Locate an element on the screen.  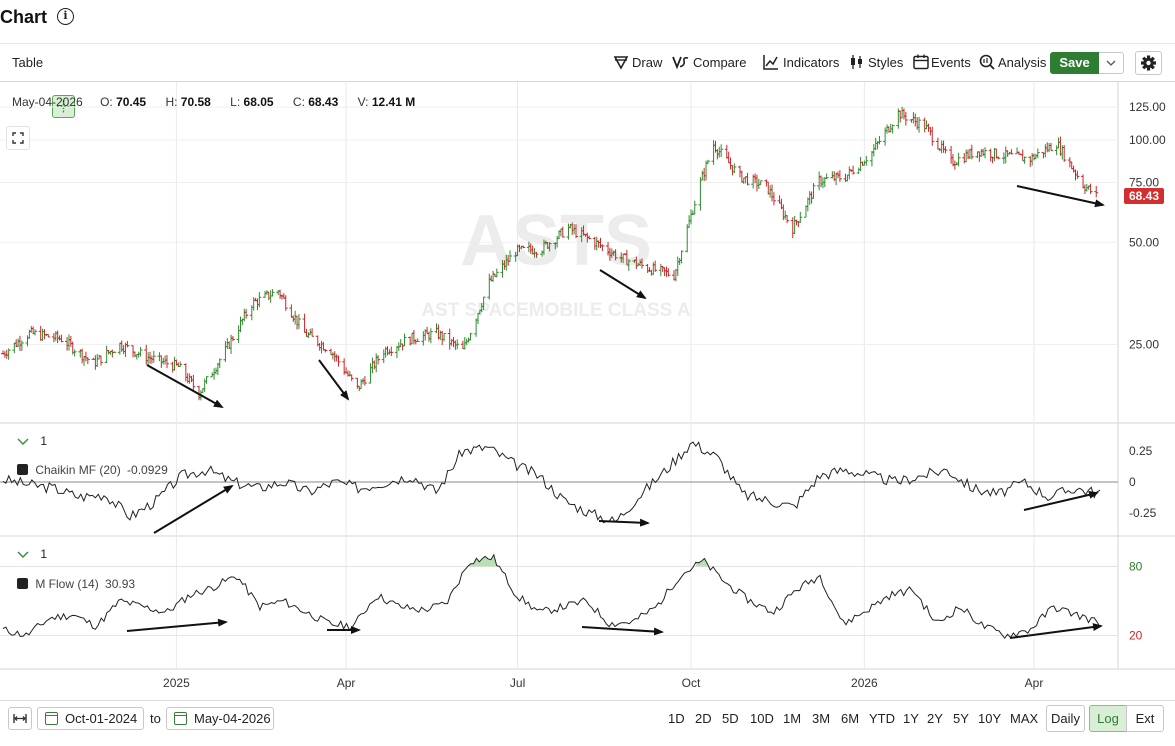
price-tick-label: 50.00 is located at coordinates (1144, 242).